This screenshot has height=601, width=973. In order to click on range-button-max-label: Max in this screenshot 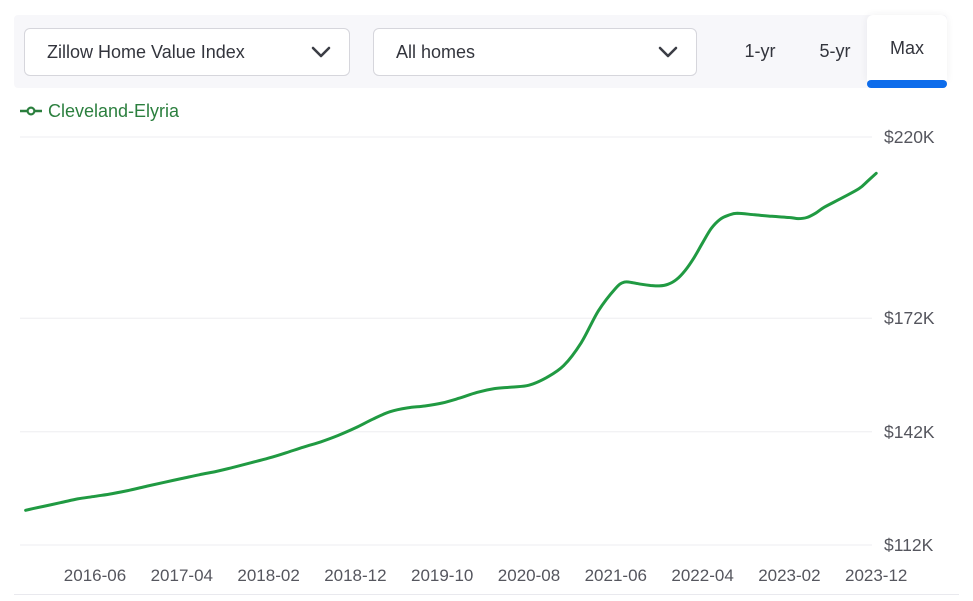, I will do `click(906, 47)`.